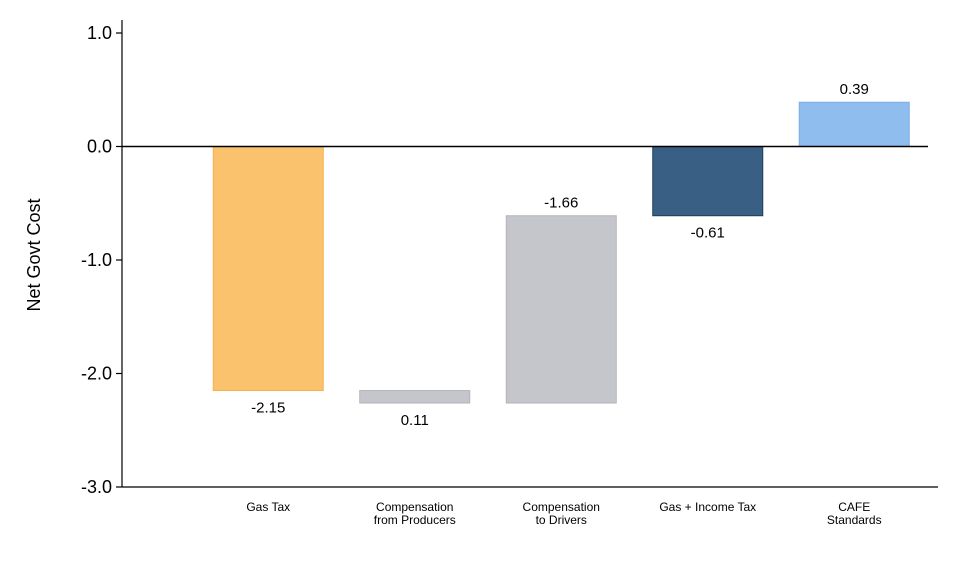  What do you see at coordinates (99, 147) in the screenshot?
I see `y-tick-label: 0.0` at bounding box center [99, 147].